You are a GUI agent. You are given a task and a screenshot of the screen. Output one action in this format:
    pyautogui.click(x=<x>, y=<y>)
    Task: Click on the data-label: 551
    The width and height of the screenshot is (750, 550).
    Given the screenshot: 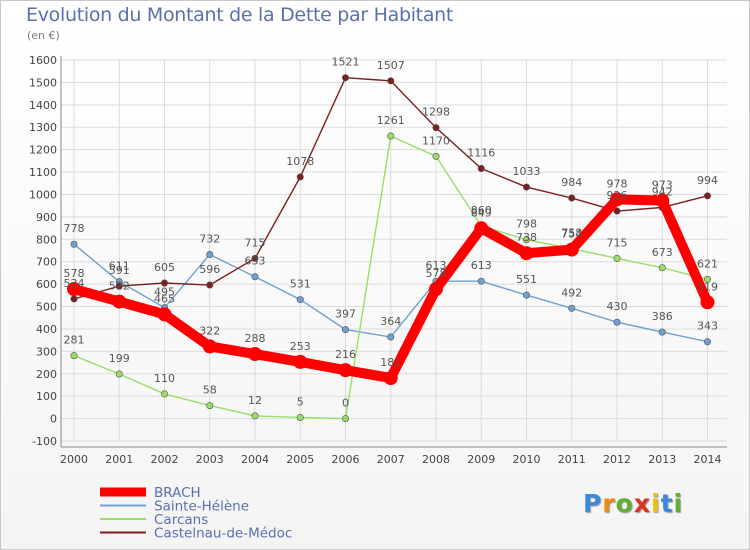 What is the action you would take?
    pyautogui.click(x=526, y=279)
    